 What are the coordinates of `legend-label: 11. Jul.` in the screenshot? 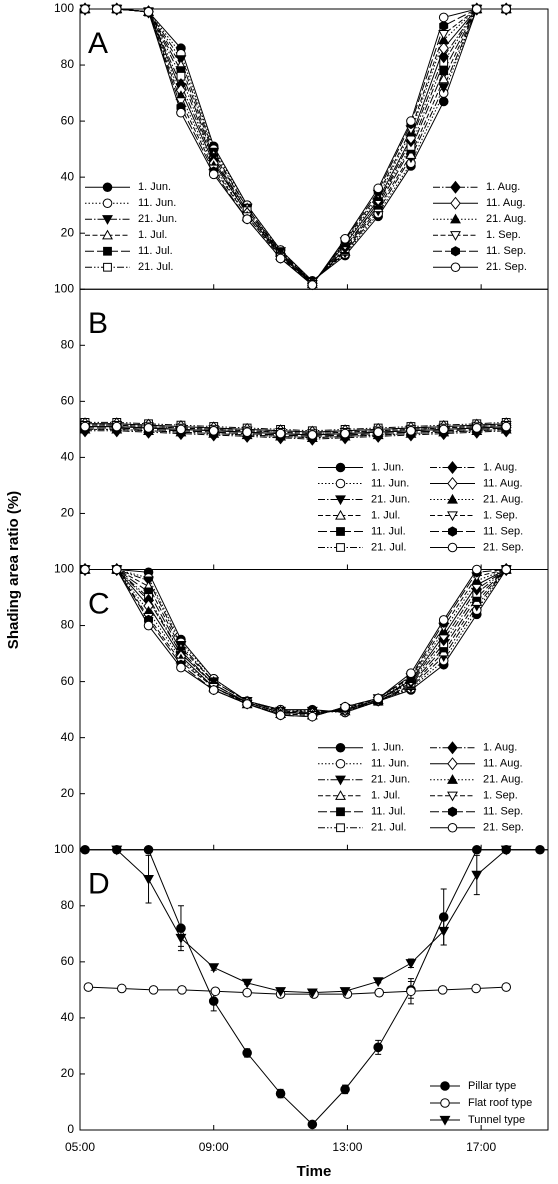 It's located at (155, 251).